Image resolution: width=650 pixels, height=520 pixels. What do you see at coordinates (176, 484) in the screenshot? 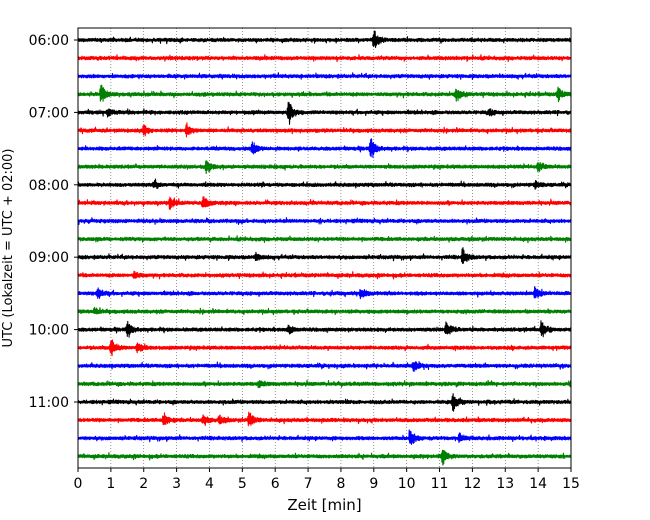
I see `x-tick-label: 3` at bounding box center [176, 484].